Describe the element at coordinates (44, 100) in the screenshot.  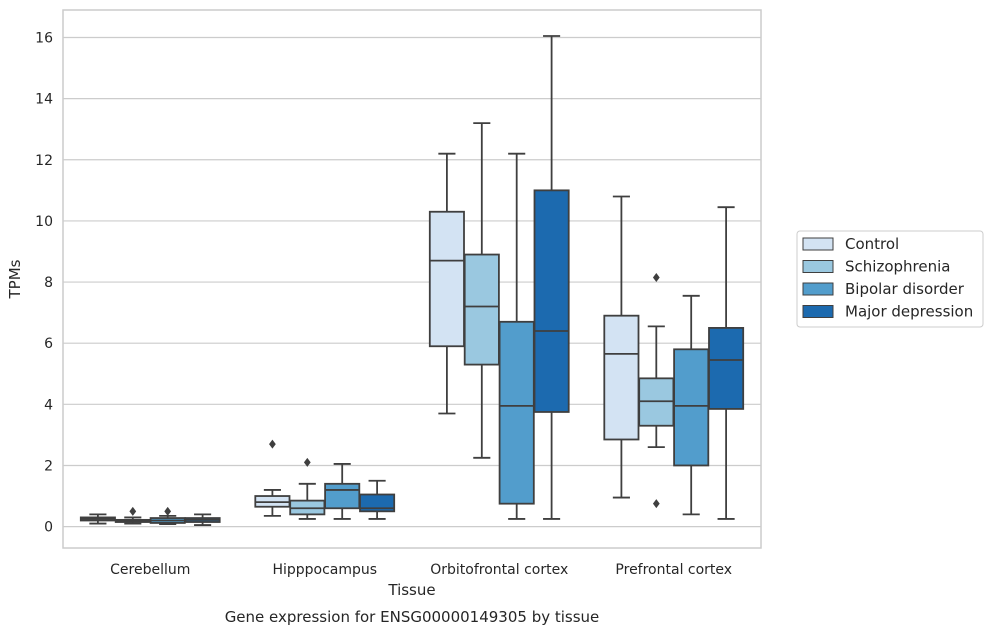
I see `y-tick-label: 14` at that location.